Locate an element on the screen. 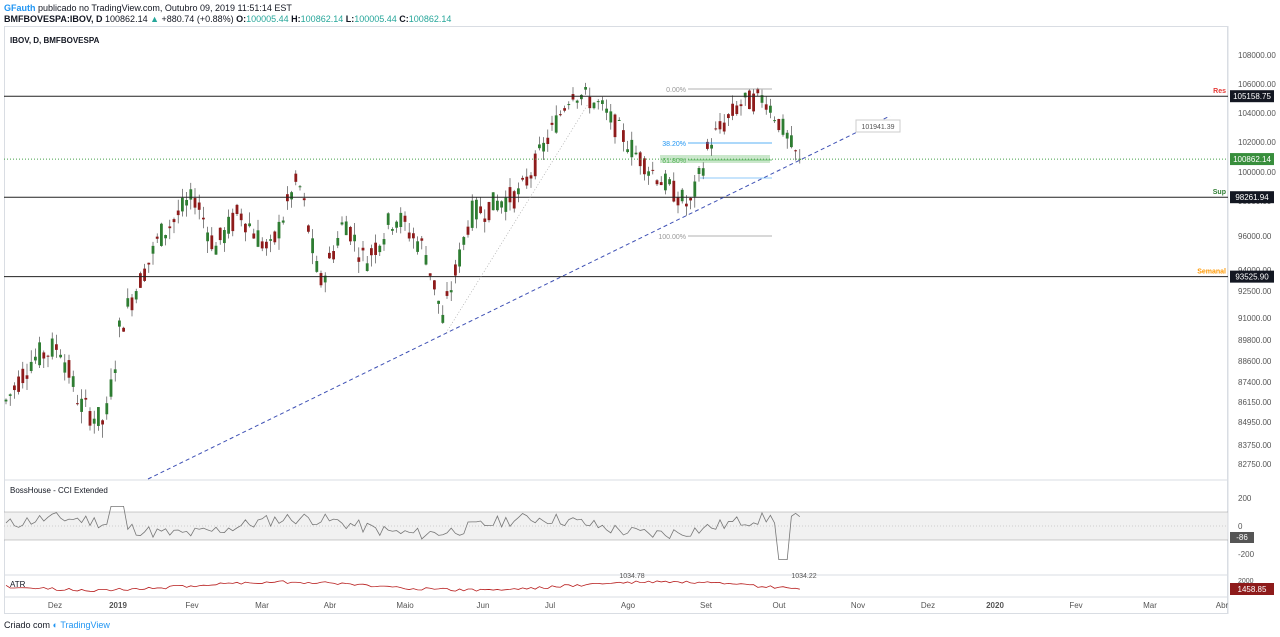 The height and width of the screenshot is (637, 1280). main-legend: IBOV, D, BMFBOVESPA is located at coordinates (55, 40).